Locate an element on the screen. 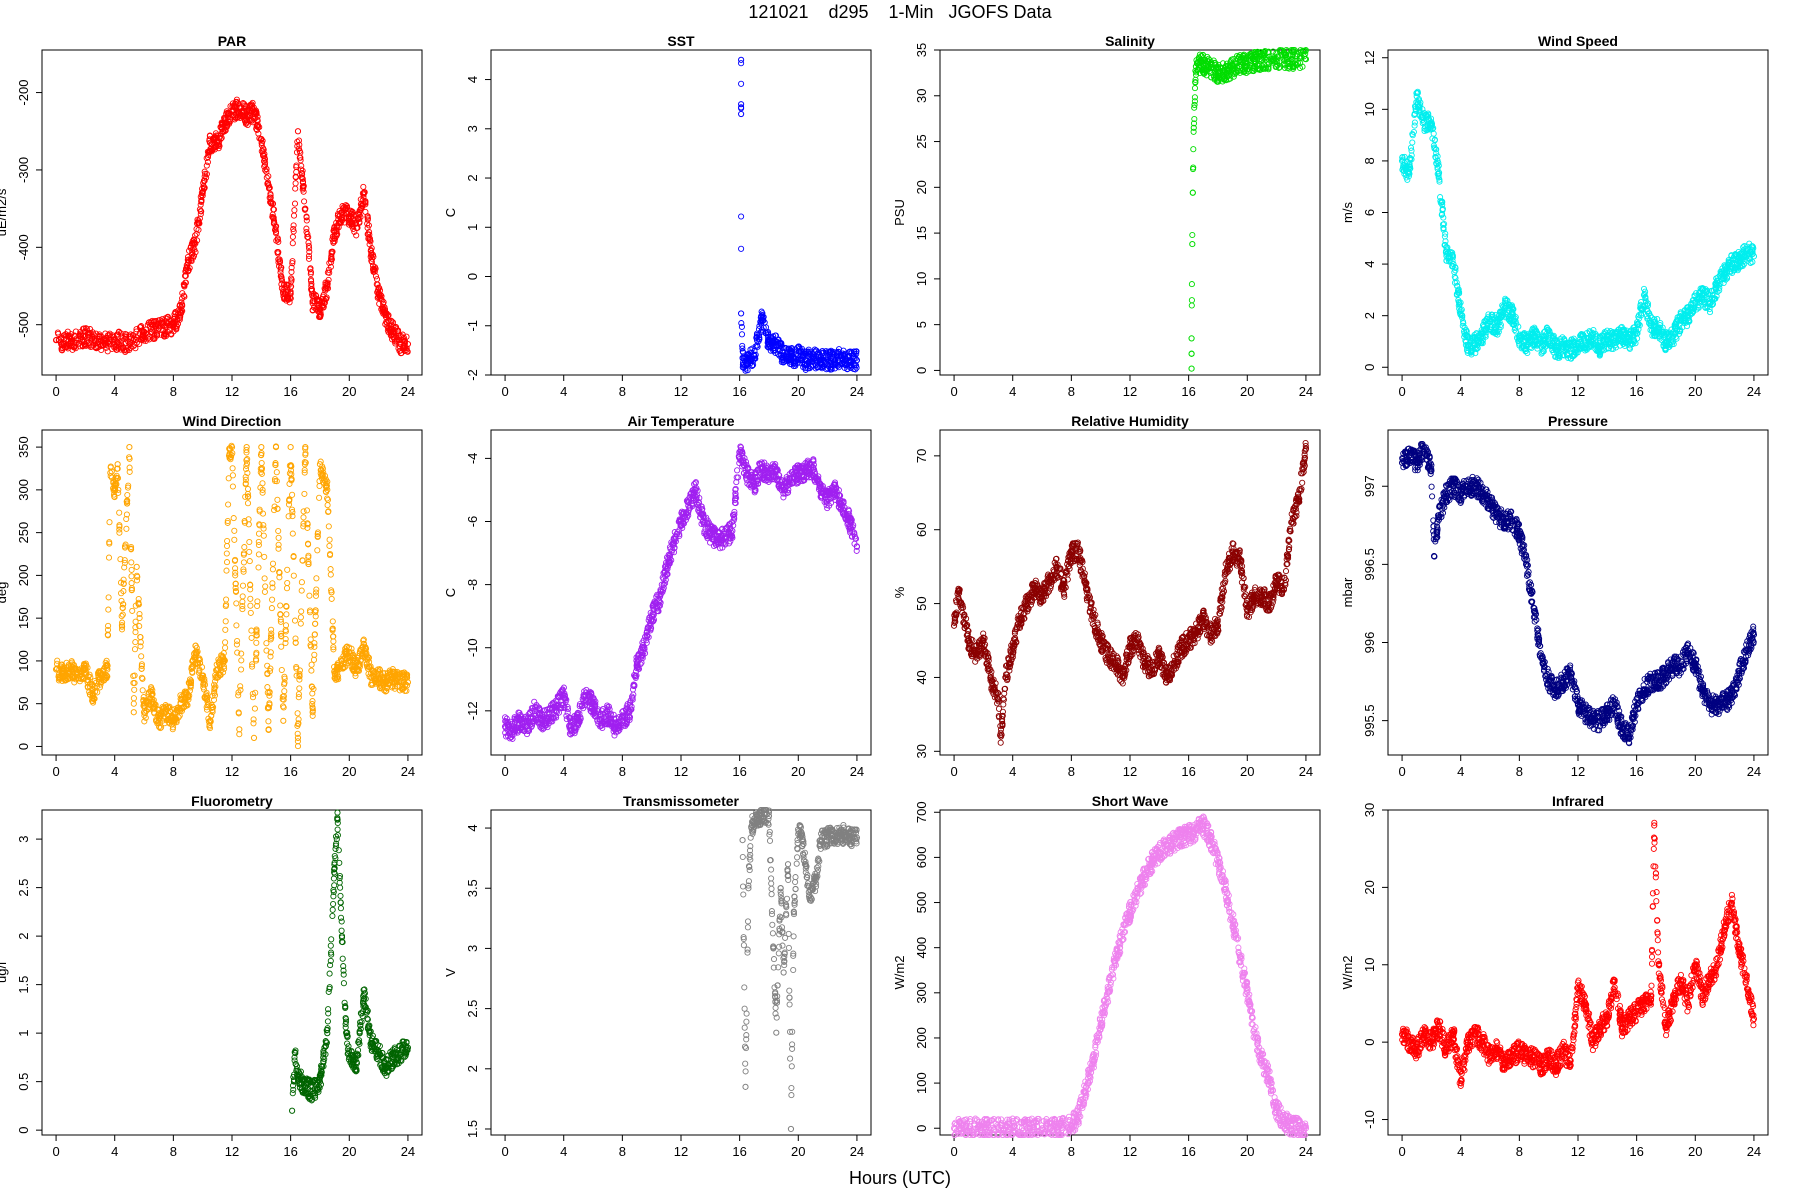 Image resolution: width=1800 pixels, height=1200 pixels. x-tick-label: 0 is located at coordinates (55, 391).